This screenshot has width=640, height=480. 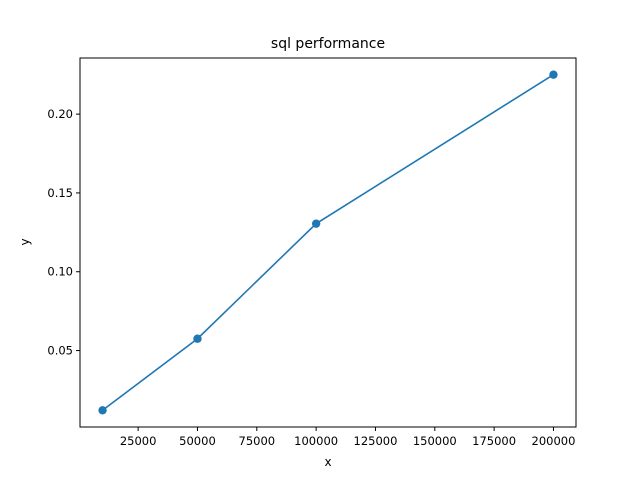 I want to click on x-axis-label: x, so click(x=327, y=462).